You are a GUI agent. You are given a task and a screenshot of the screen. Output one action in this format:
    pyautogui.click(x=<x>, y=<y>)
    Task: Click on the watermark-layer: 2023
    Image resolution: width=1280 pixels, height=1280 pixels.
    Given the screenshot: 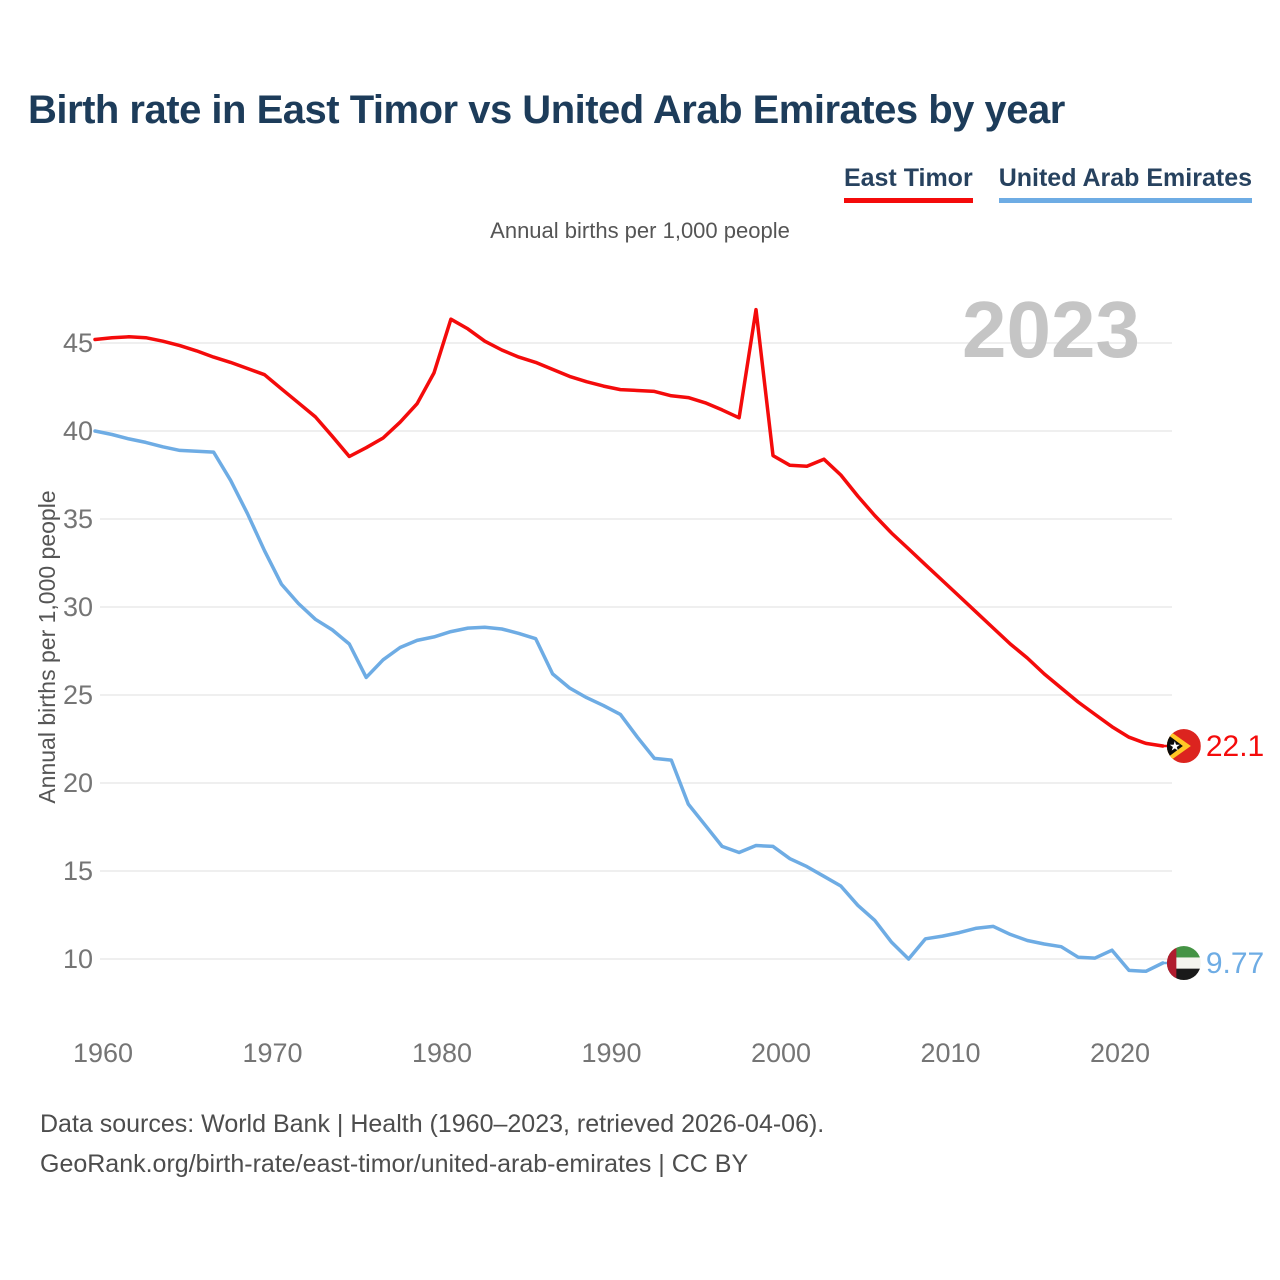 What is the action you would take?
    pyautogui.click(x=1051, y=329)
    